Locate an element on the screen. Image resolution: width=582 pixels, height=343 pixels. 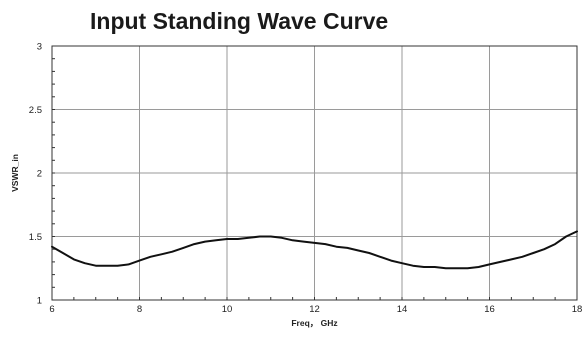
x-tick-label: 8 is located at coordinates (139, 309).